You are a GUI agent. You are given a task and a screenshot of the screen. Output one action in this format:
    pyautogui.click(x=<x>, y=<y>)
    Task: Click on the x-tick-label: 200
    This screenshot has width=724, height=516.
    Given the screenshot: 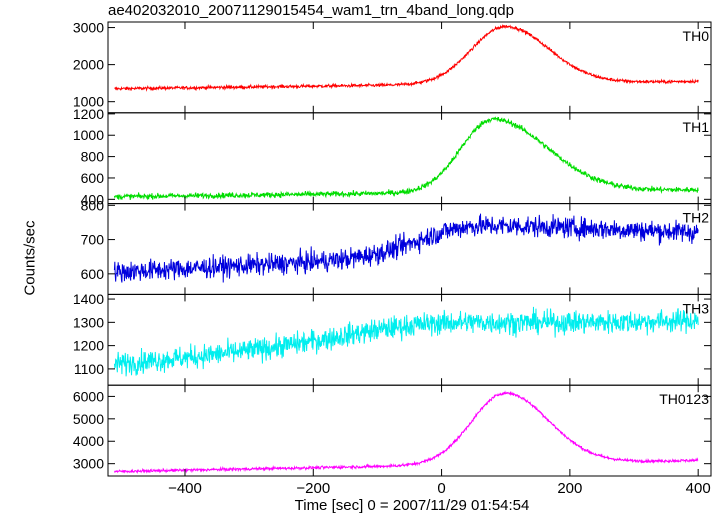 What is the action you would take?
    pyautogui.click(x=569, y=488)
    